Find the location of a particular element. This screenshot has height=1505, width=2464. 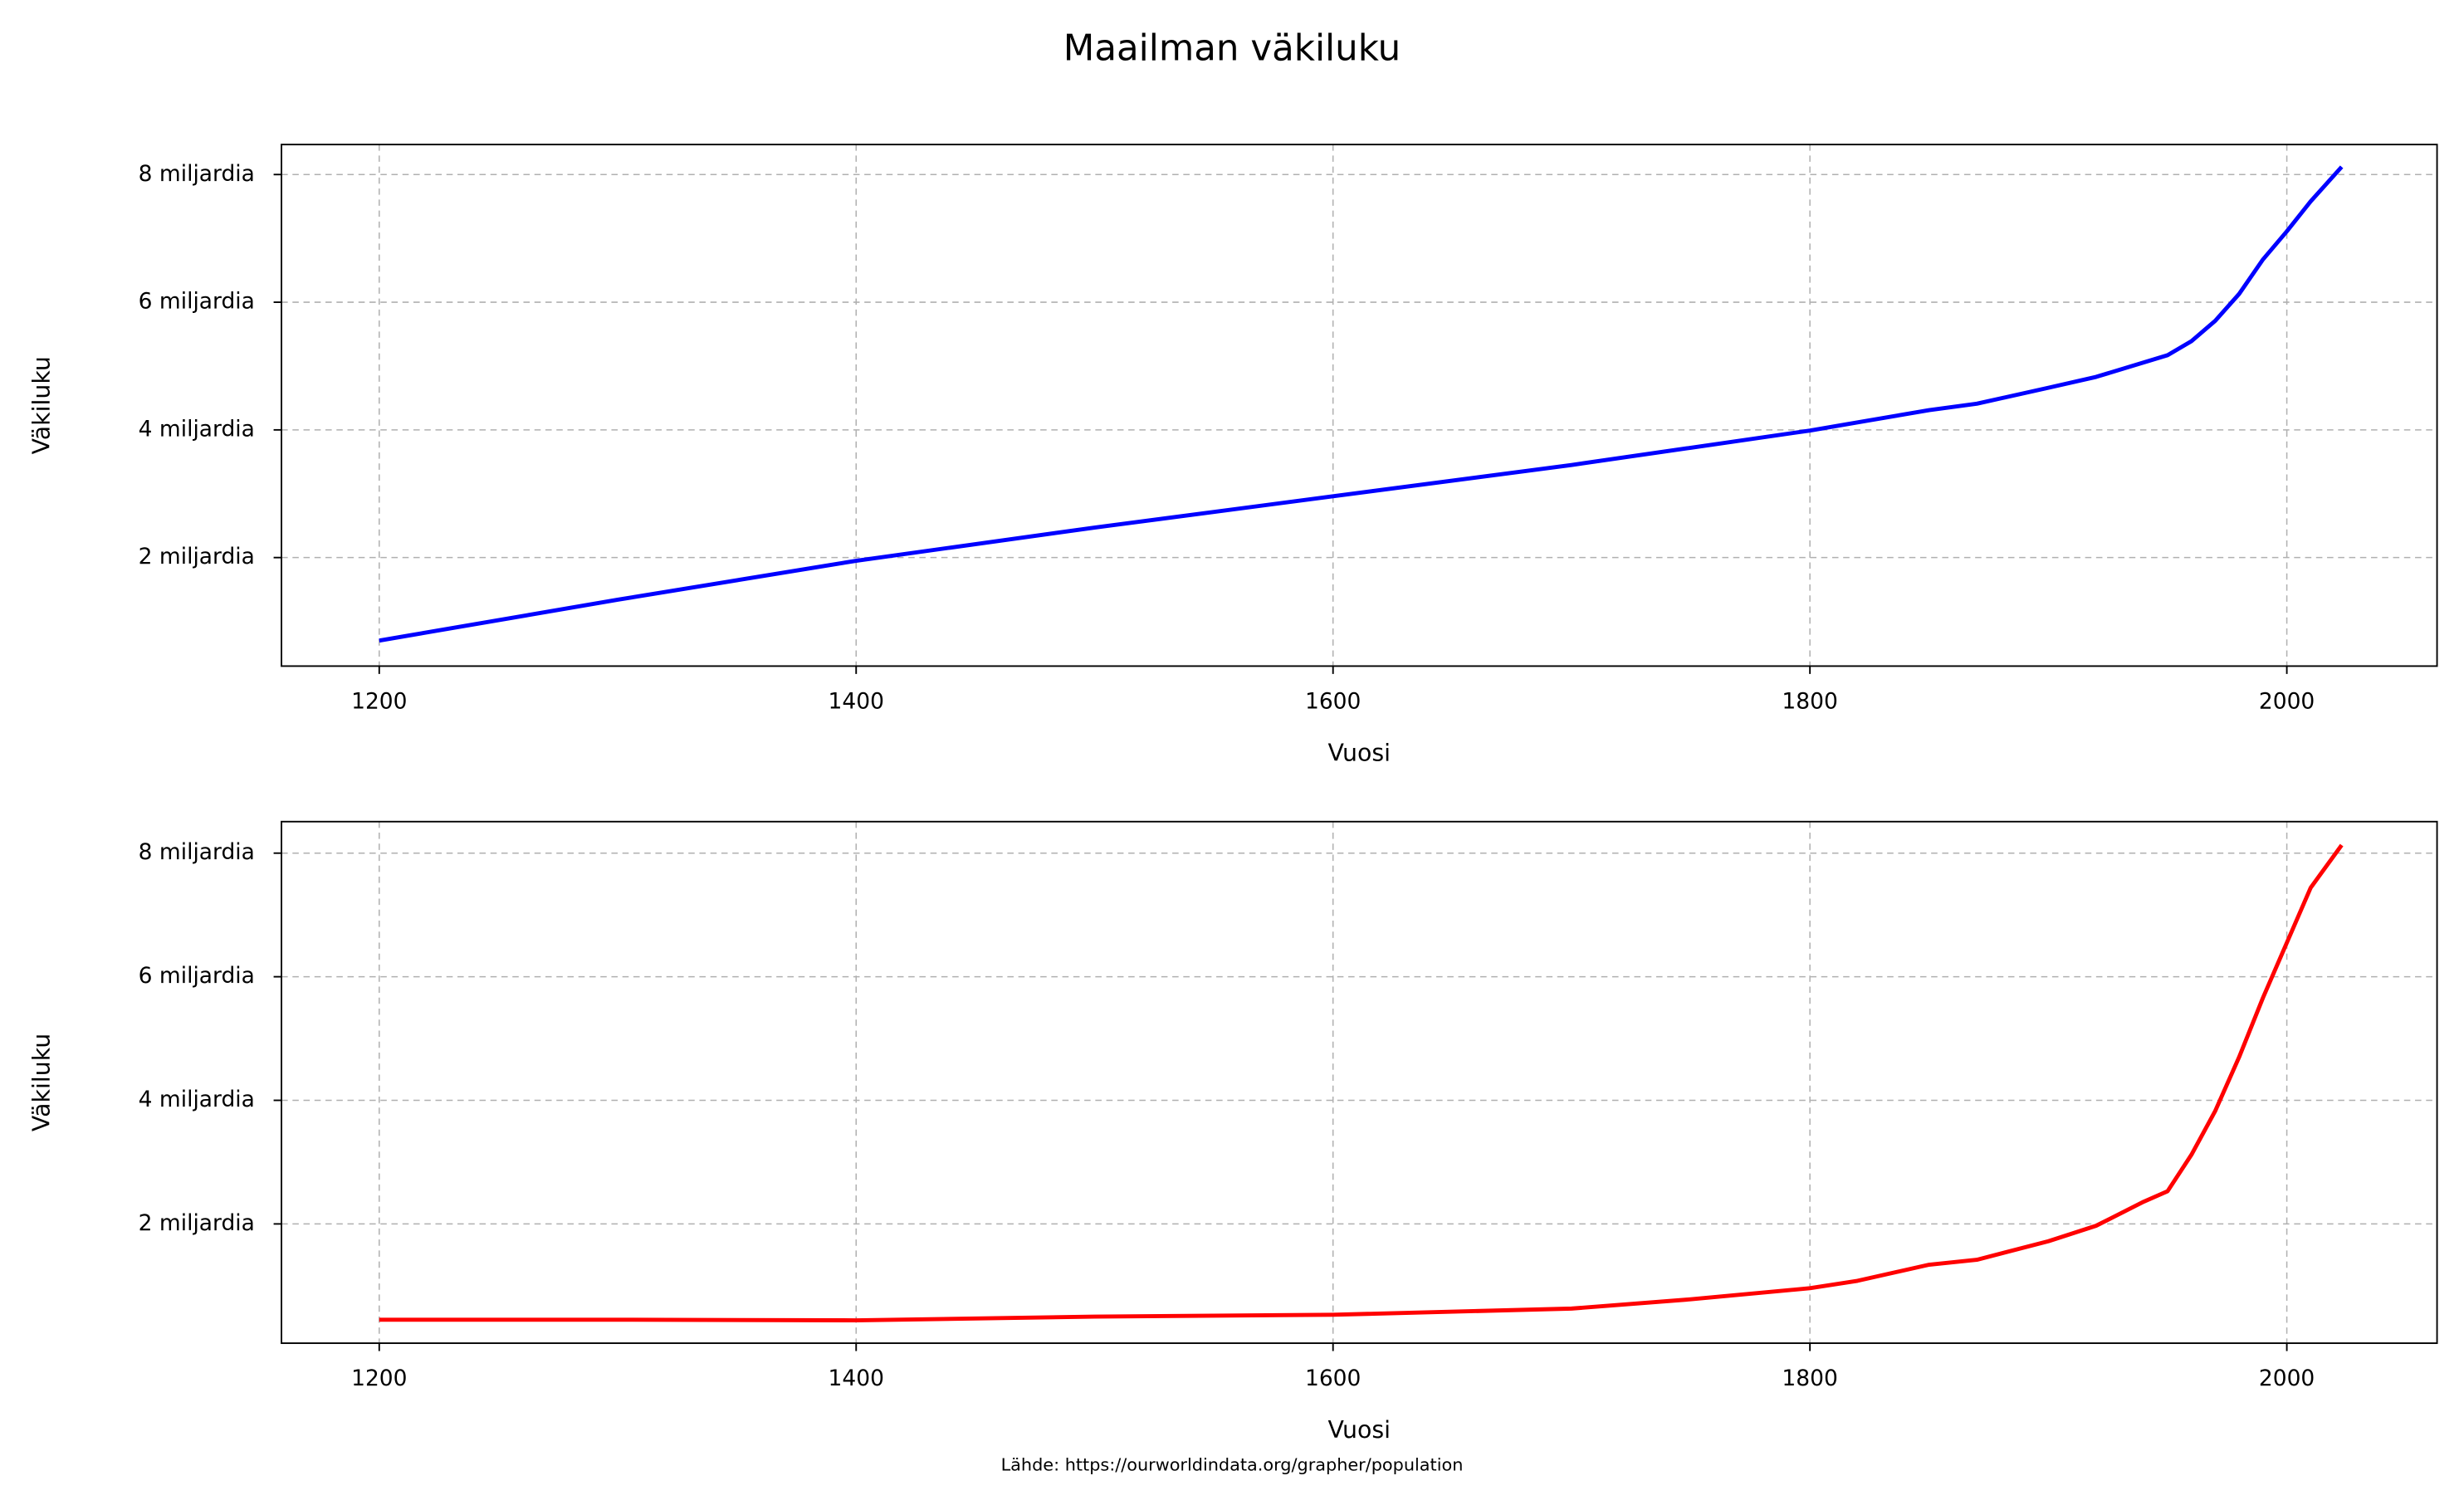

figure-title: Maailman väkiluku is located at coordinates (1232, 49).